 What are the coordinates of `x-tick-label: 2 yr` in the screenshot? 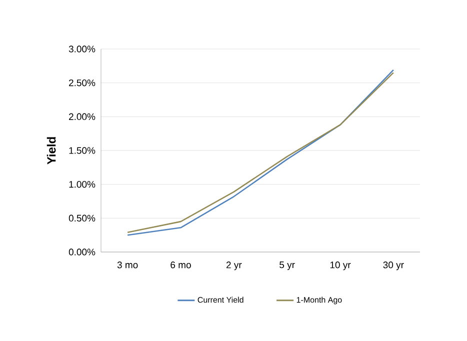 It's located at (234, 266).